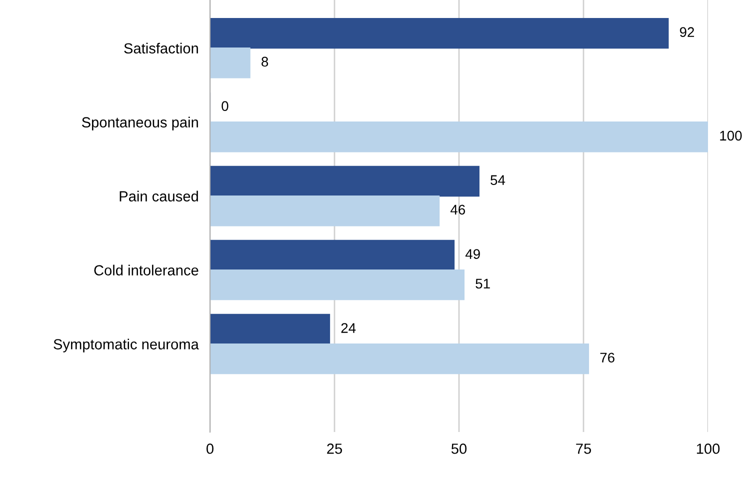  What do you see at coordinates (687, 32) in the screenshot?
I see `data-label: 92` at bounding box center [687, 32].